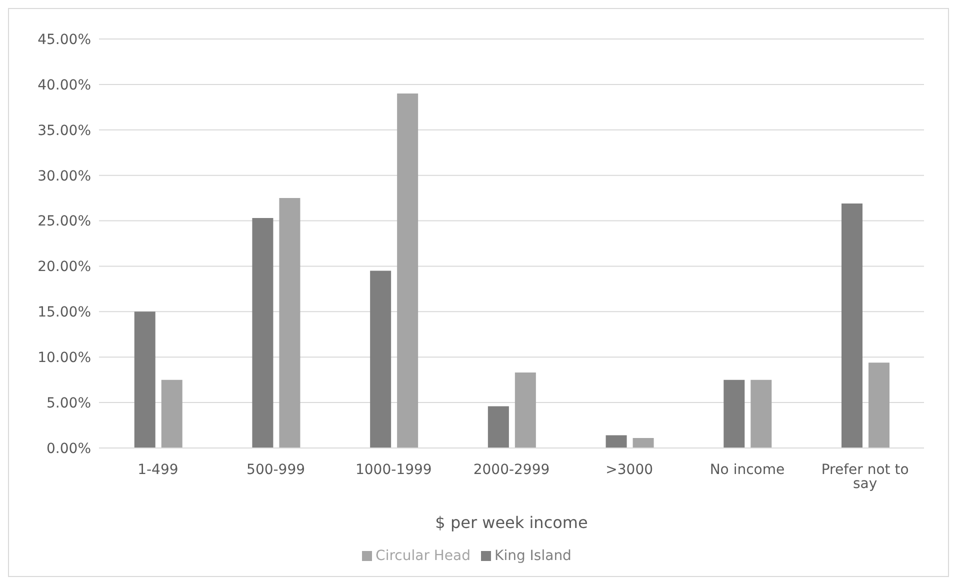 Image resolution: width=955 pixels, height=583 pixels. I want to click on y-tick-label: 25.00%, so click(64, 222).